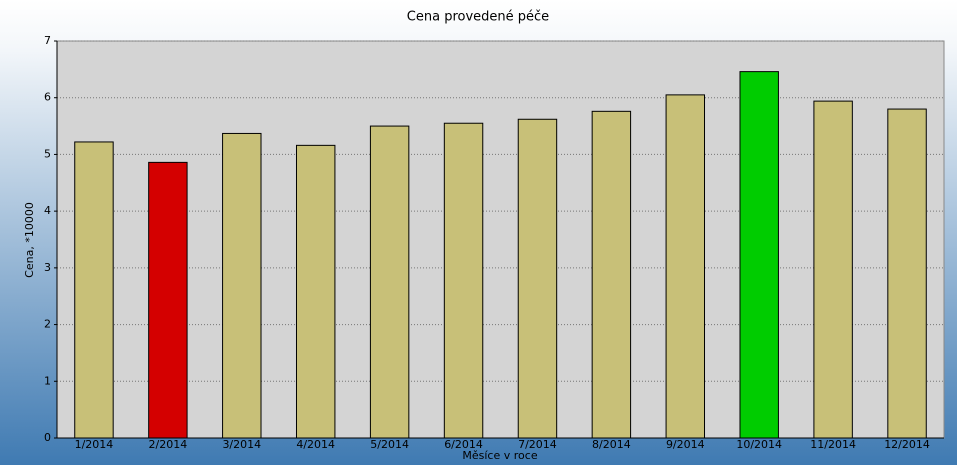 This screenshot has width=957, height=465. Describe the element at coordinates (759, 444) in the screenshot. I see `x-tick-label: 10/2014` at that location.